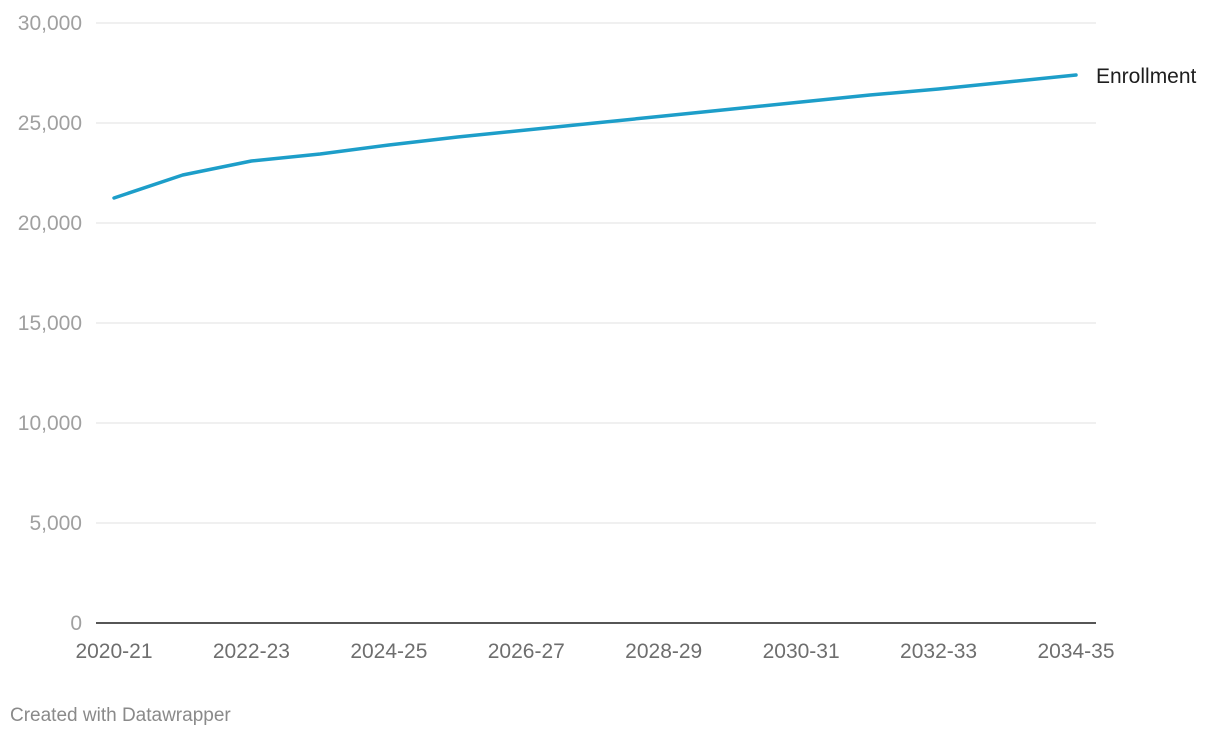  I want to click on y-tick-label: 15,000, so click(50, 323).